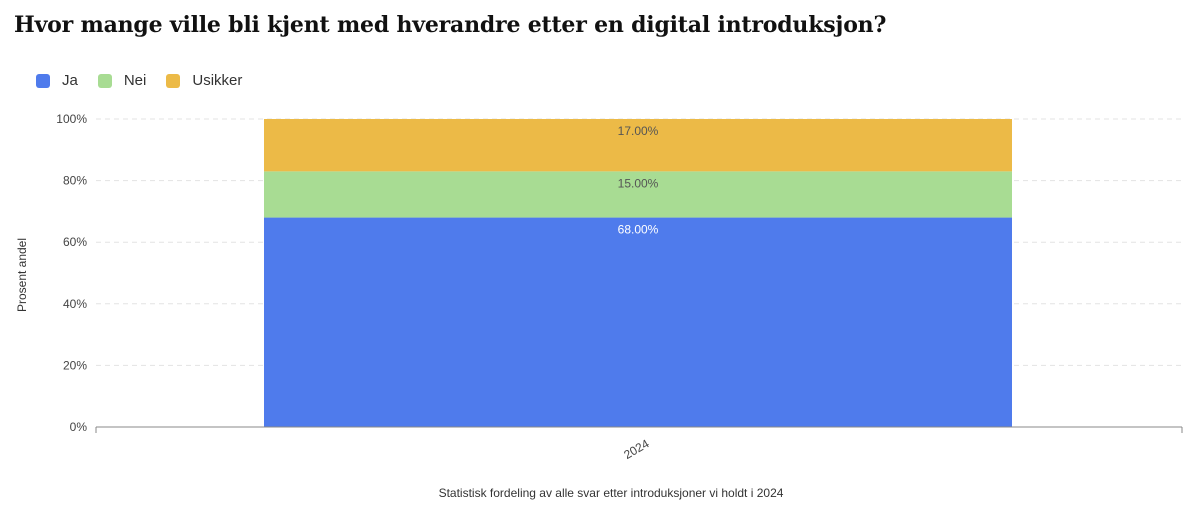  I want to click on legend-item-ja: Ja, so click(57, 80).